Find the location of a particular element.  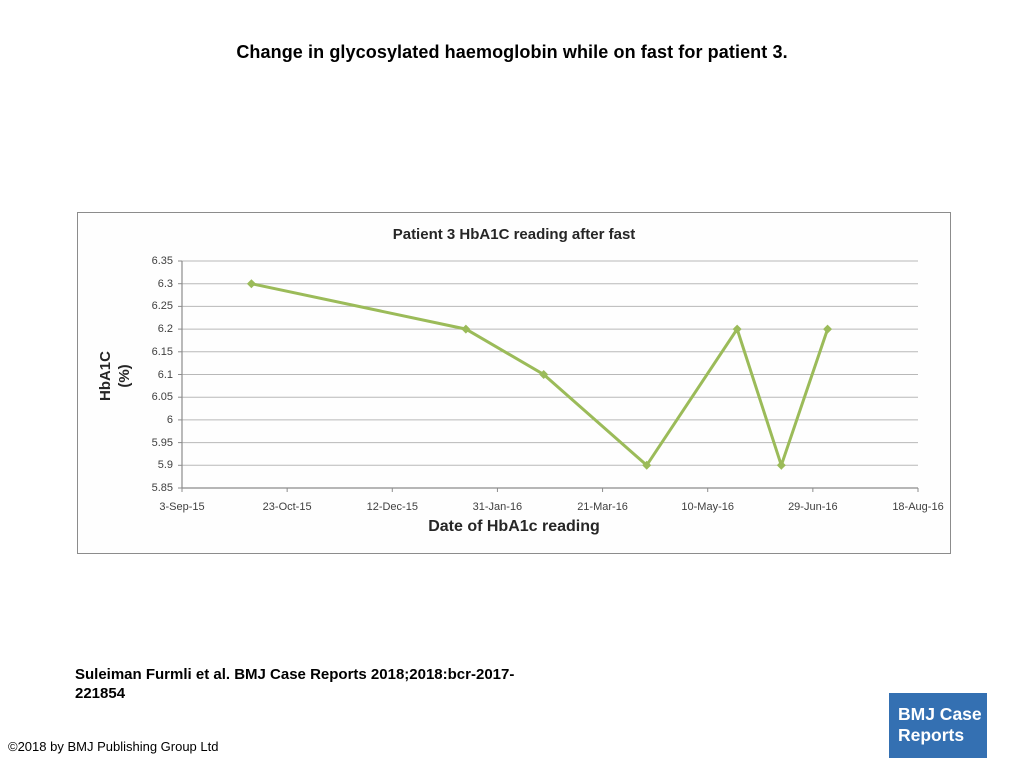

bmj-case-reports-logo: BMJ Case Reports is located at coordinates (938, 725).